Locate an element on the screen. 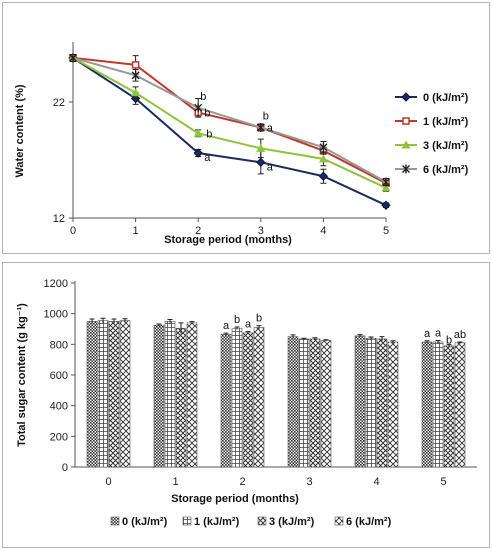  bar-annotation-label: b is located at coordinates (449, 340).